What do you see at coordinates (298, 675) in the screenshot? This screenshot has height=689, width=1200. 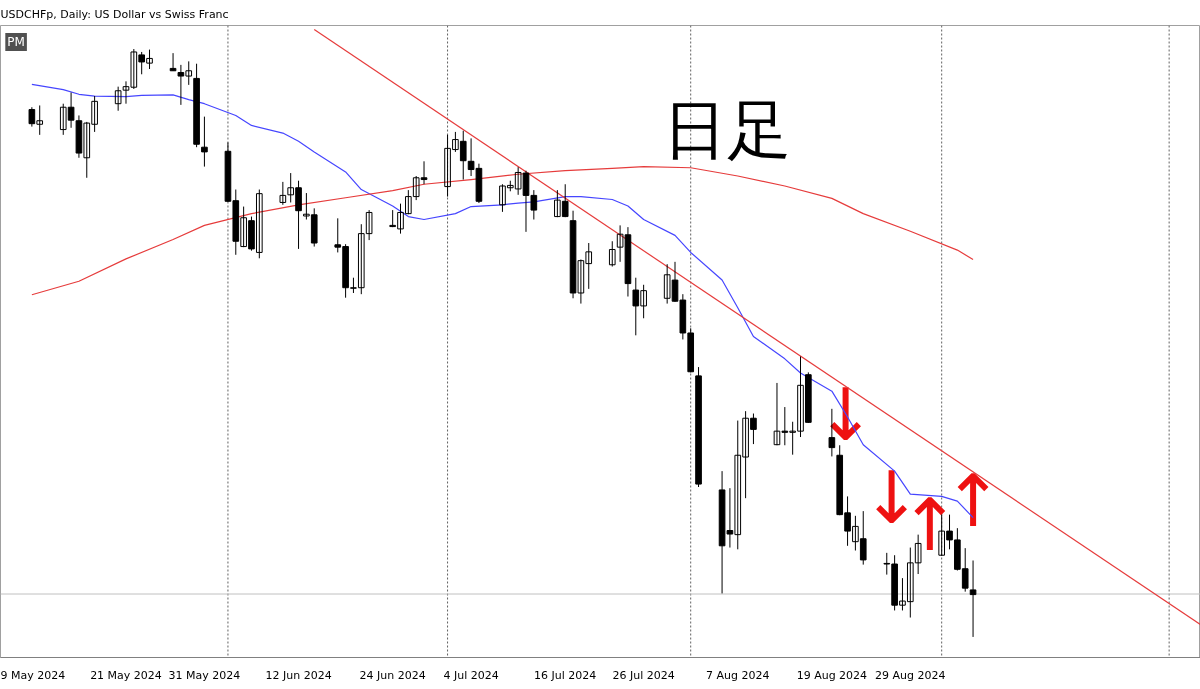 I see `x-tick-label: 12 Jun 2024` at bounding box center [298, 675].